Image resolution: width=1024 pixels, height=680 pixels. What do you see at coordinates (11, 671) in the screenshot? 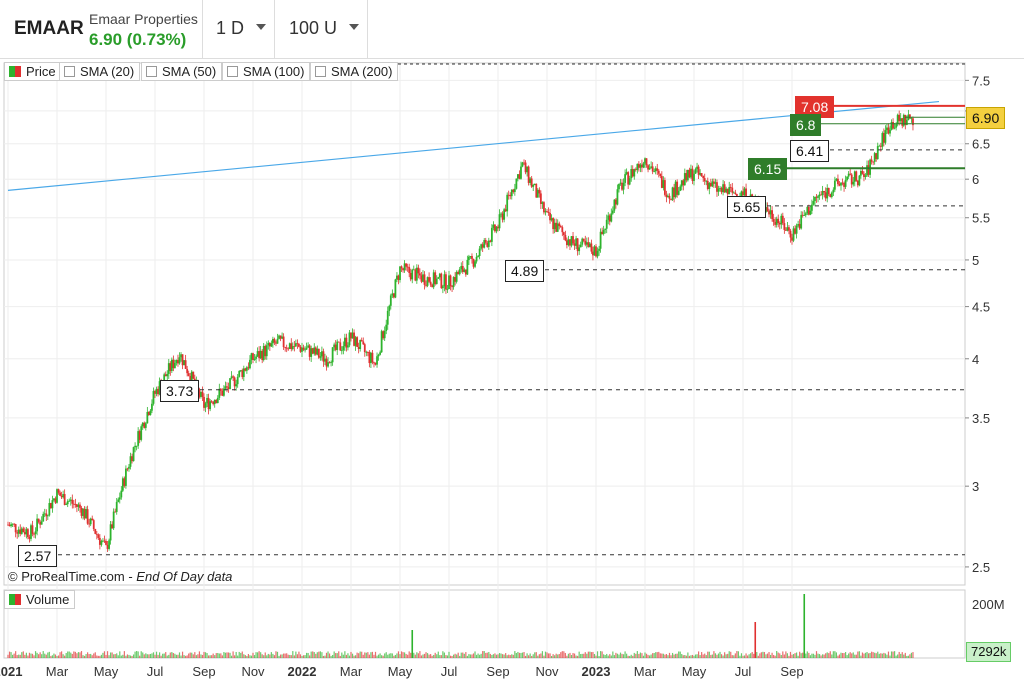
I see `x-tick-label: 2021` at bounding box center [11, 671].